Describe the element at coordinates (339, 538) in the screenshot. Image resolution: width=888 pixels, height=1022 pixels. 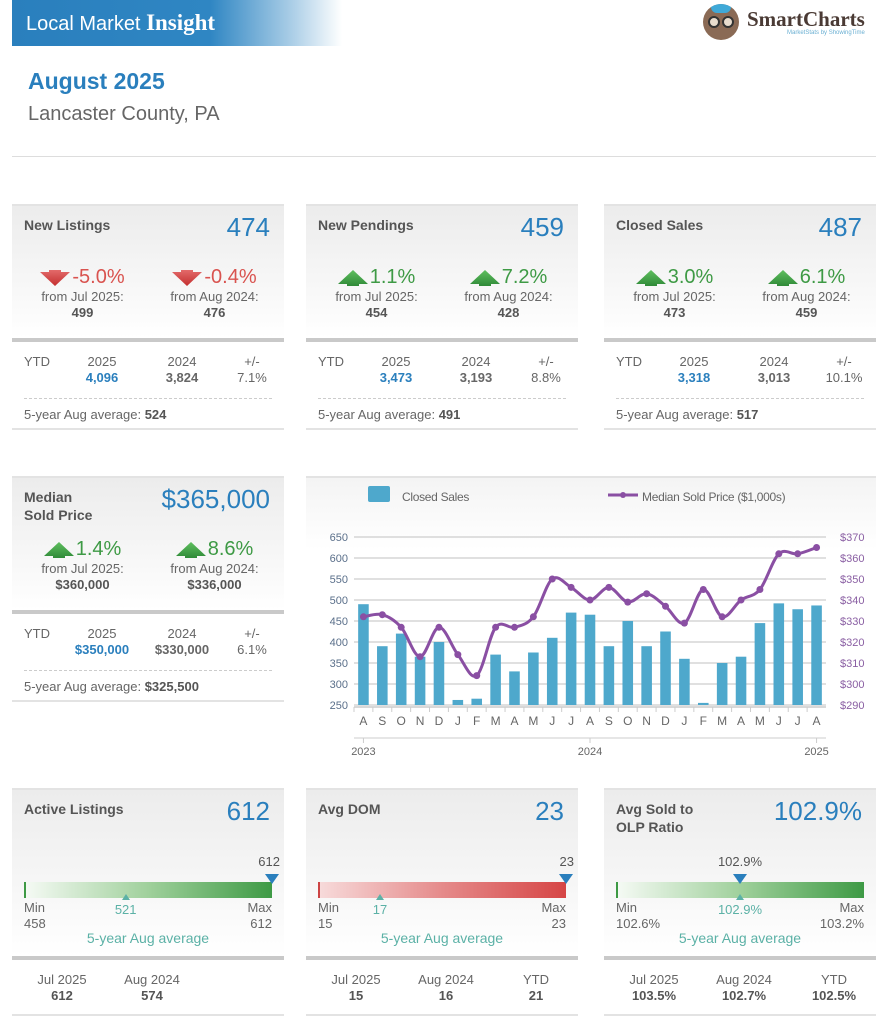
I see `left-axis-tick: 650` at that location.